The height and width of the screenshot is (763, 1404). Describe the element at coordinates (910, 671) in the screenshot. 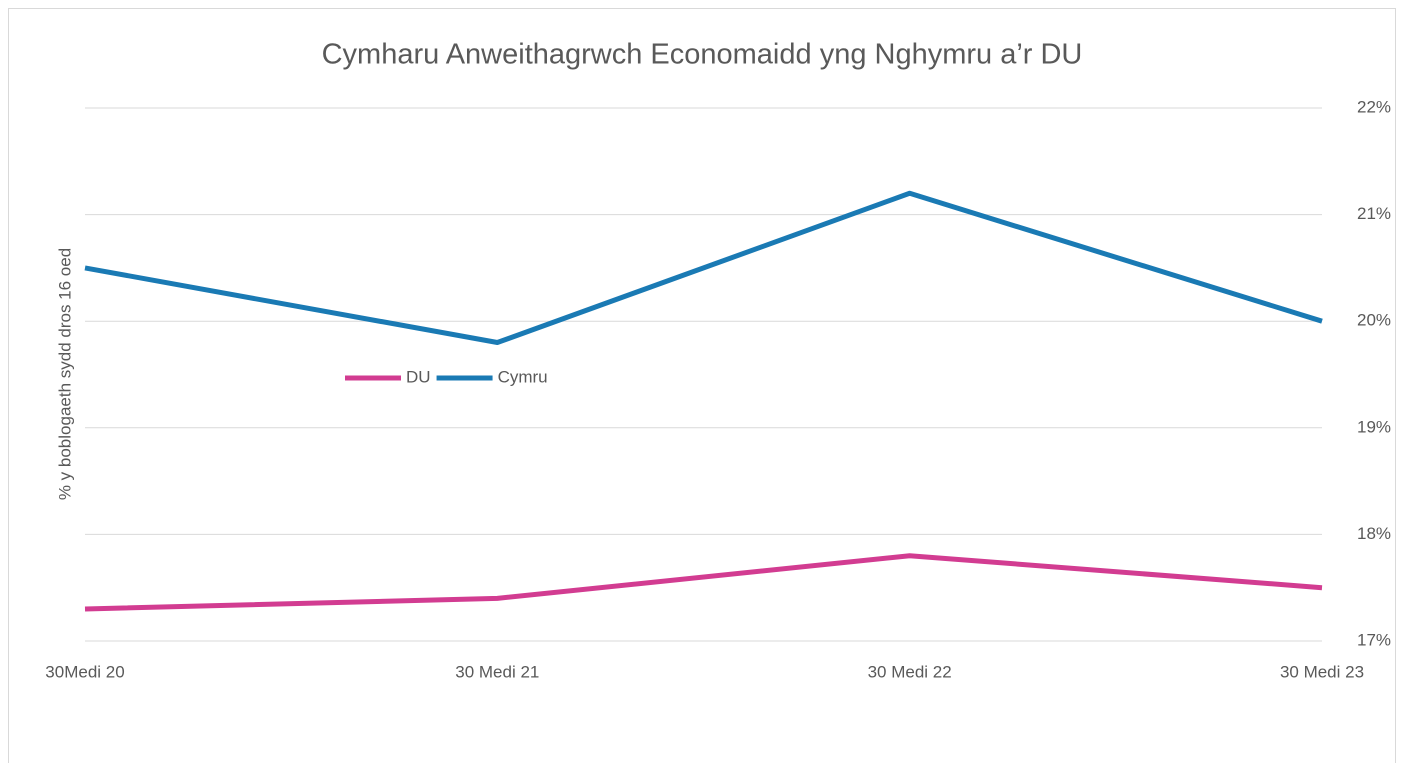

I see `x-tick-label: 30 Medi 22` at that location.